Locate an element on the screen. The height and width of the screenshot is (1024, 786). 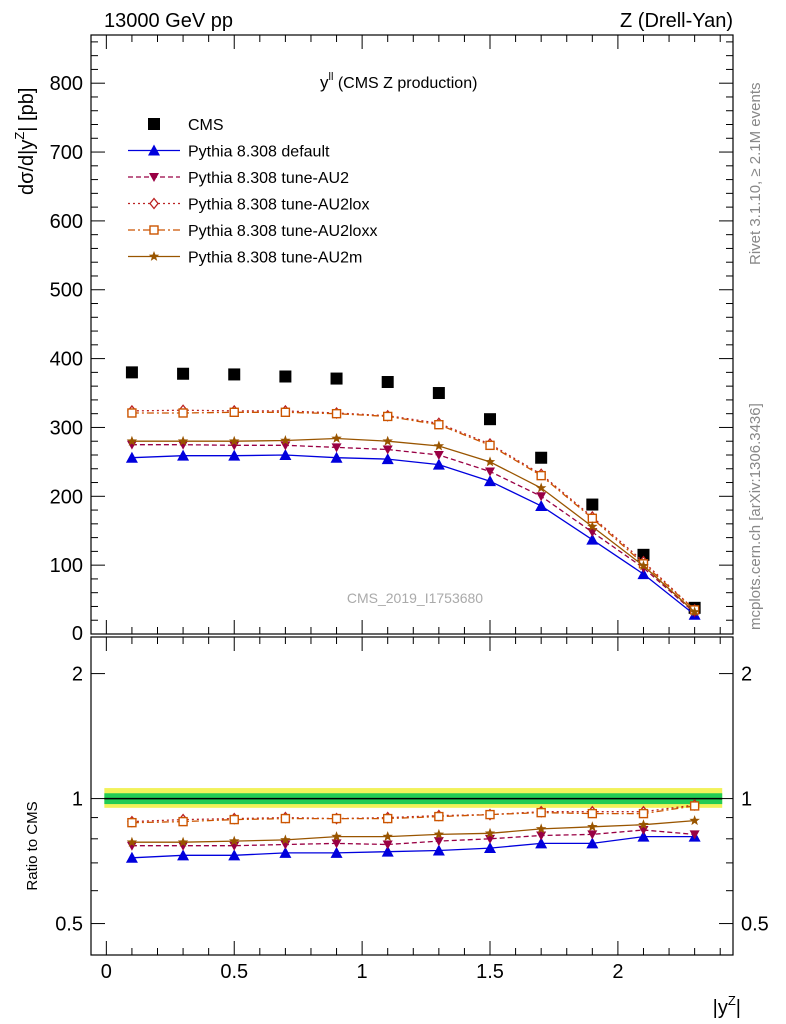
y-axis-label-ratio: Ratio to CMS is located at coordinates (32, 845).